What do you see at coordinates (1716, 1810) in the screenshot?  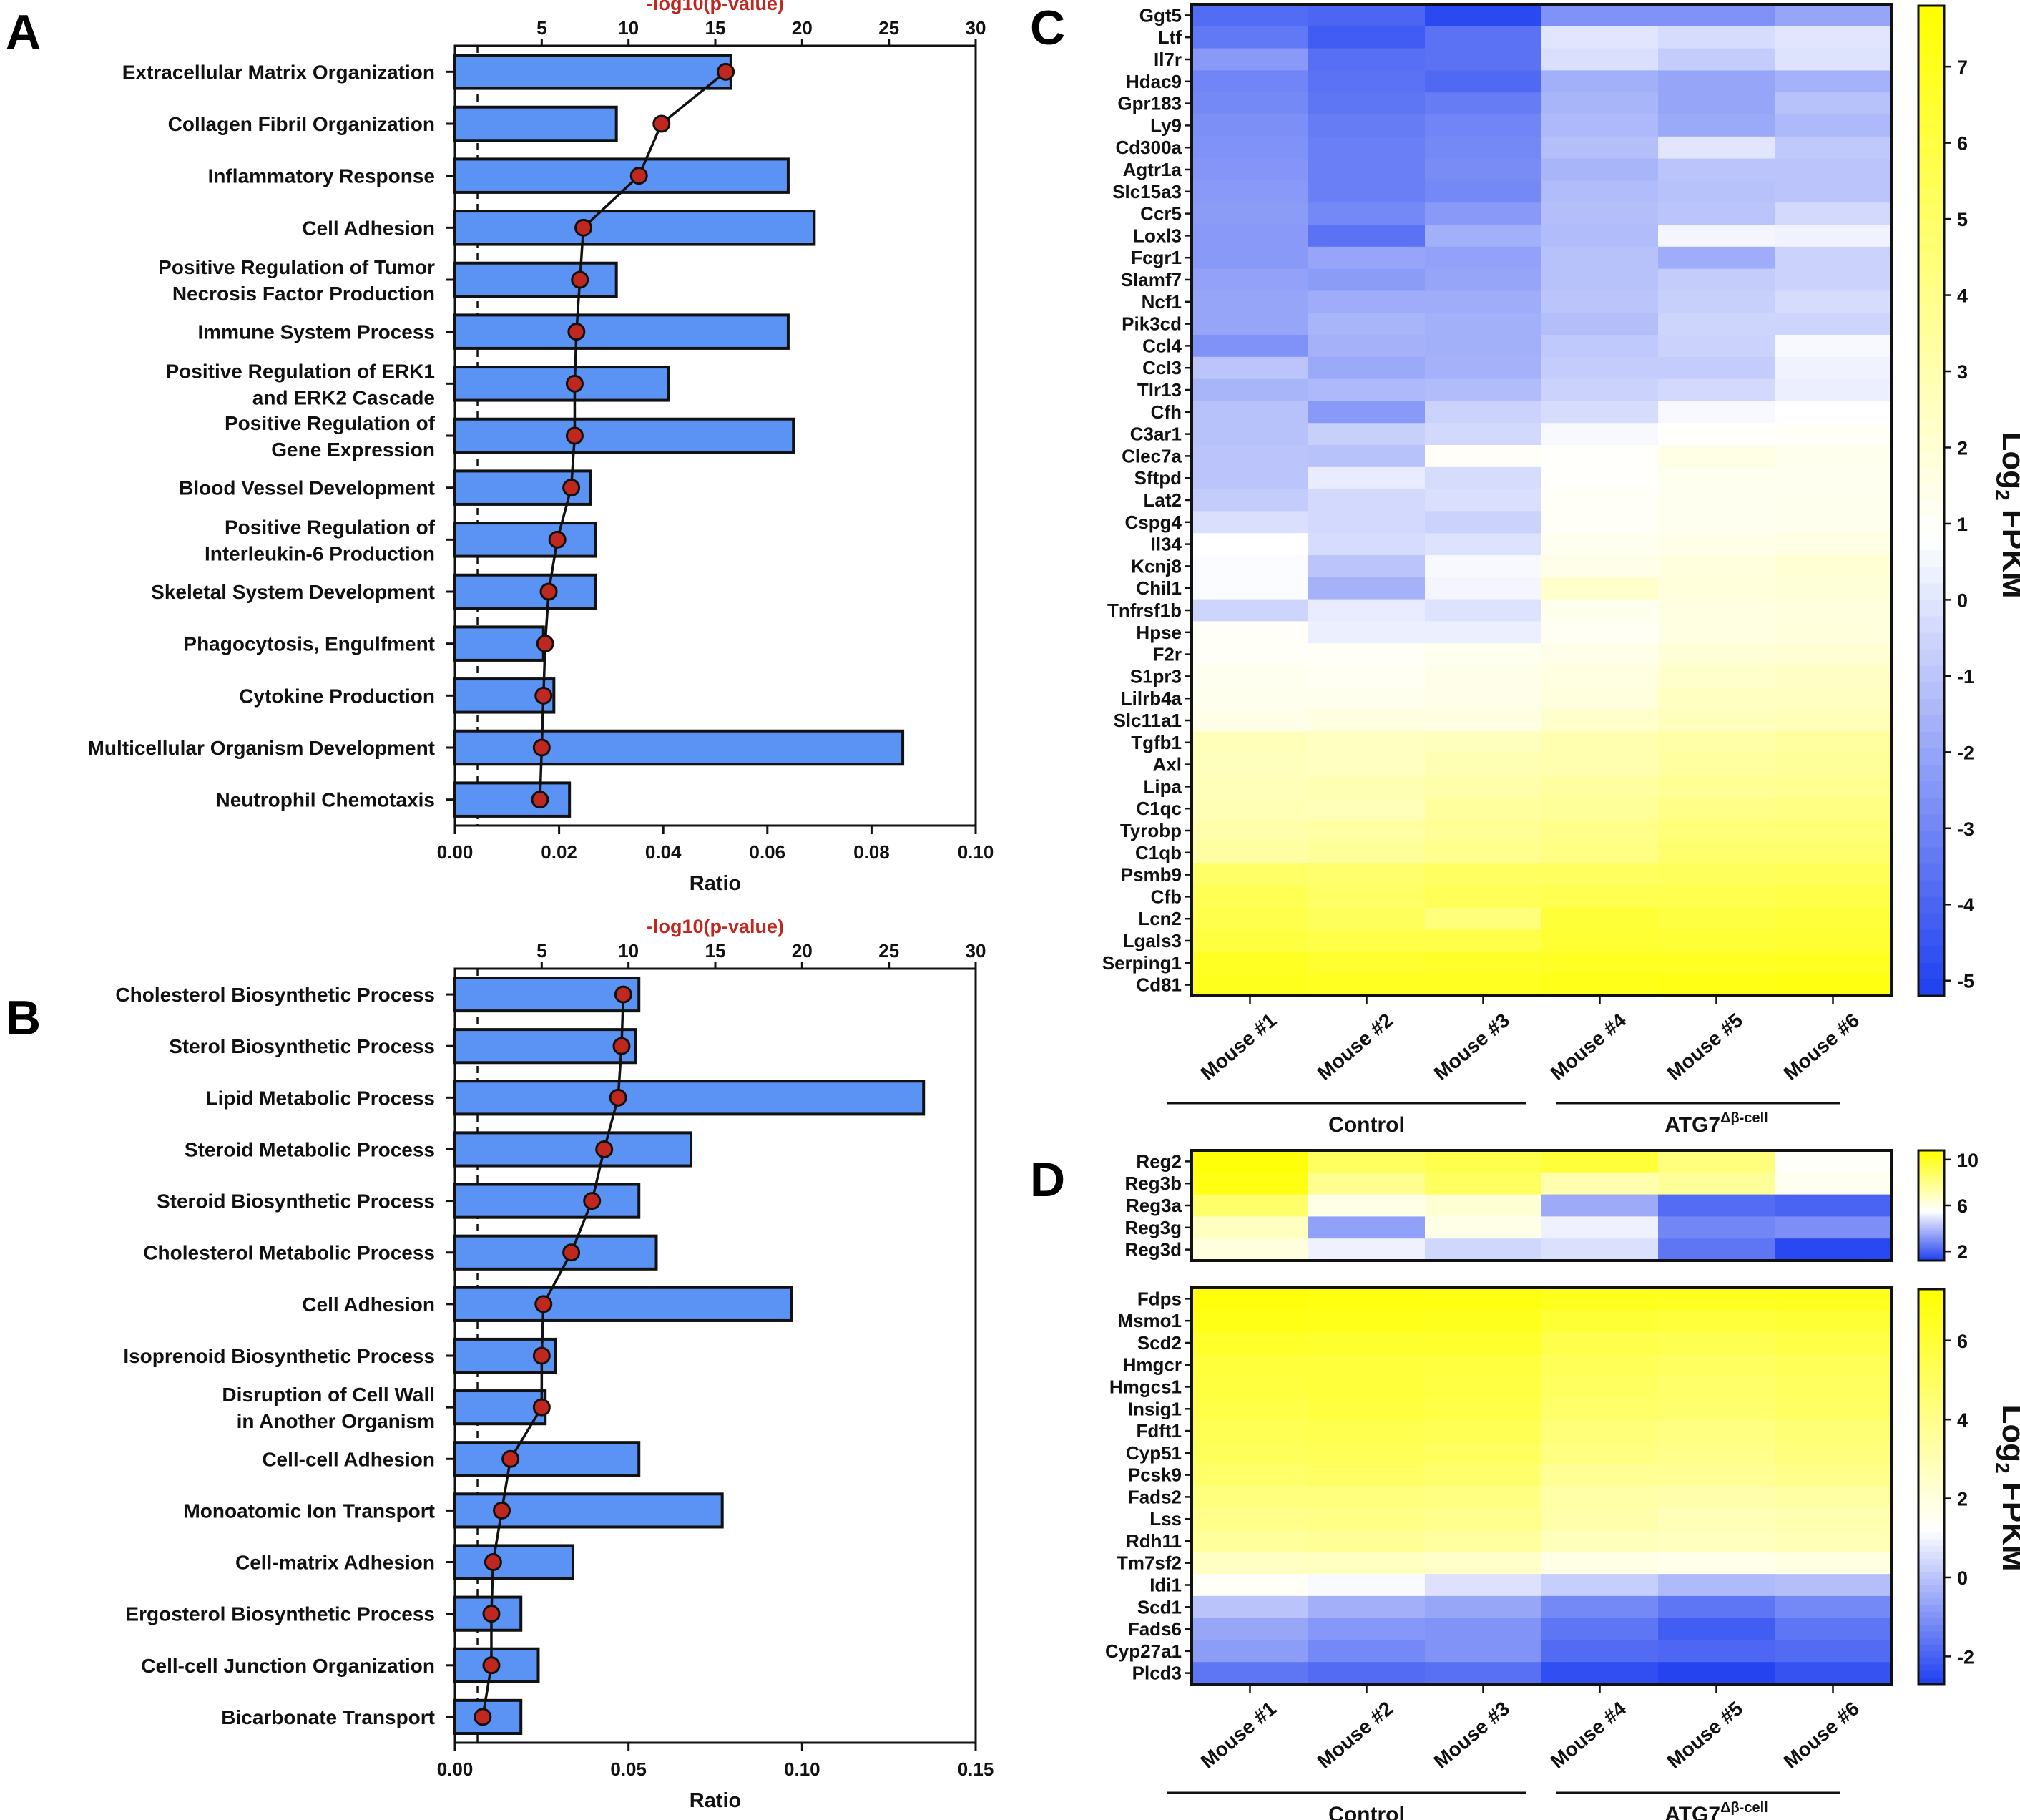 I see `group-label-atg7: ATG7Δβ-cell` at bounding box center [1716, 1810].